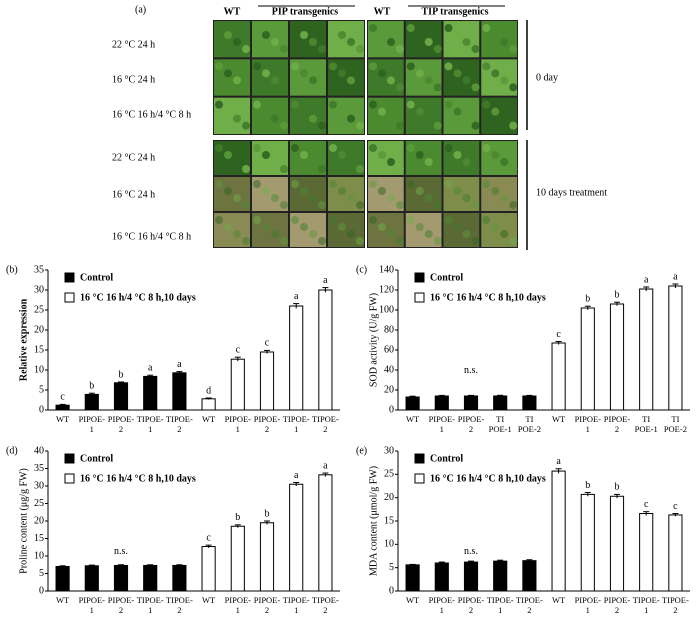  What do you see at coordinates (325, 605) in the screenshot?
I see `x-tick-label: TIPOE- 2` at bounding box center [325, 605].